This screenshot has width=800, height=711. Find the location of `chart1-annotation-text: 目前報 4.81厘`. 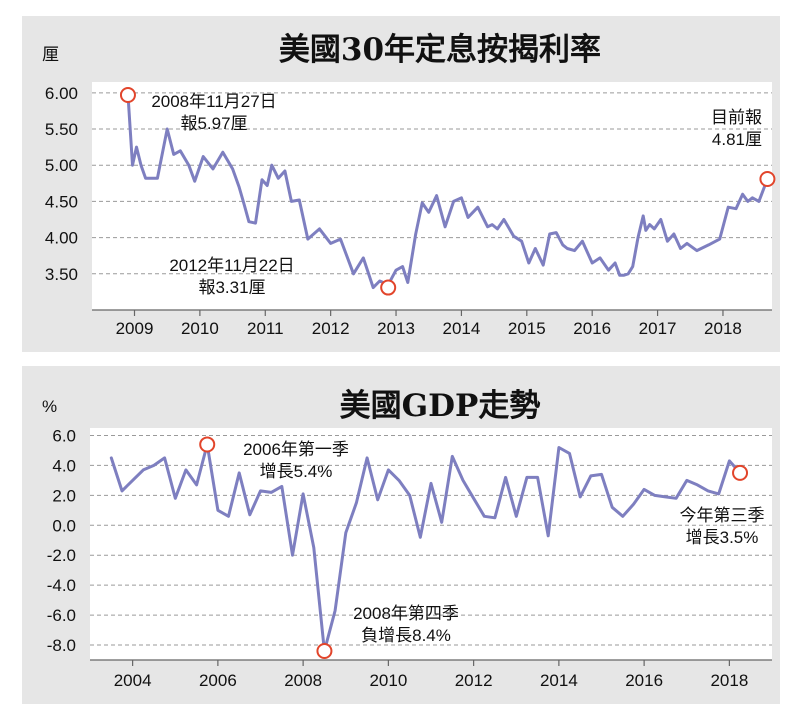

chart1-annotation-text: 目前報 4.81厘 is located at coordinates (736, 128).